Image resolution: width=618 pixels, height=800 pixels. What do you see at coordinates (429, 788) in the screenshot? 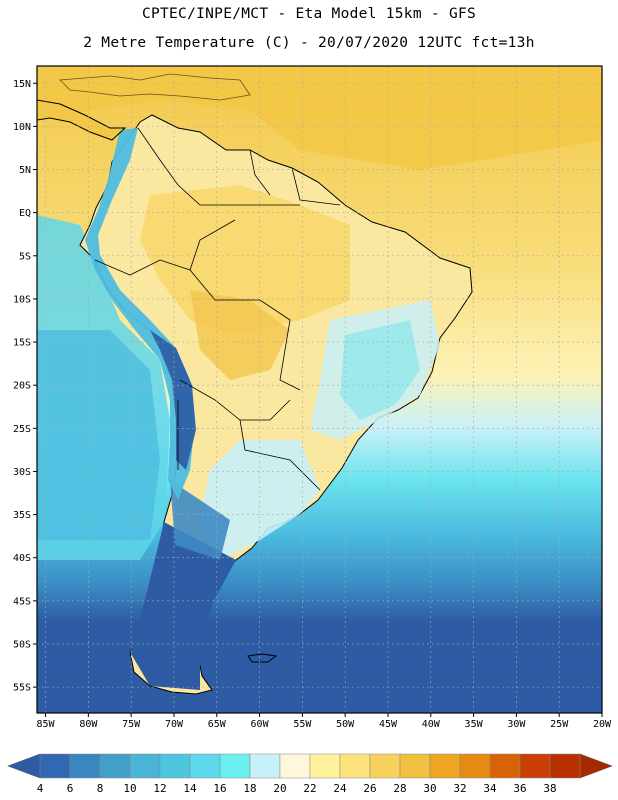
I see `colorbar-label: 30` at bounding box center [429, 788].